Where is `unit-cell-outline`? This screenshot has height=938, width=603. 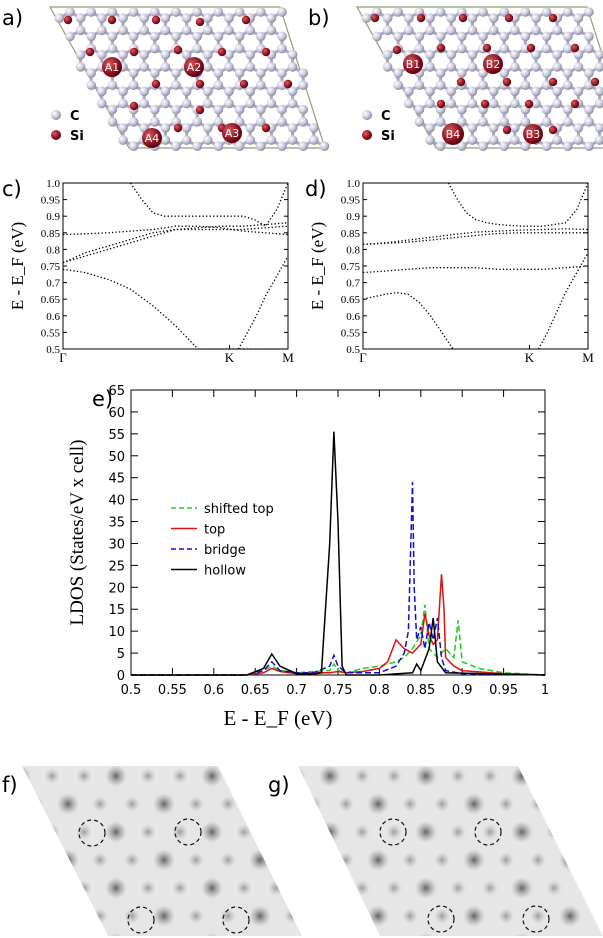 unit-cell-outline is located at coordinates (479, 77).